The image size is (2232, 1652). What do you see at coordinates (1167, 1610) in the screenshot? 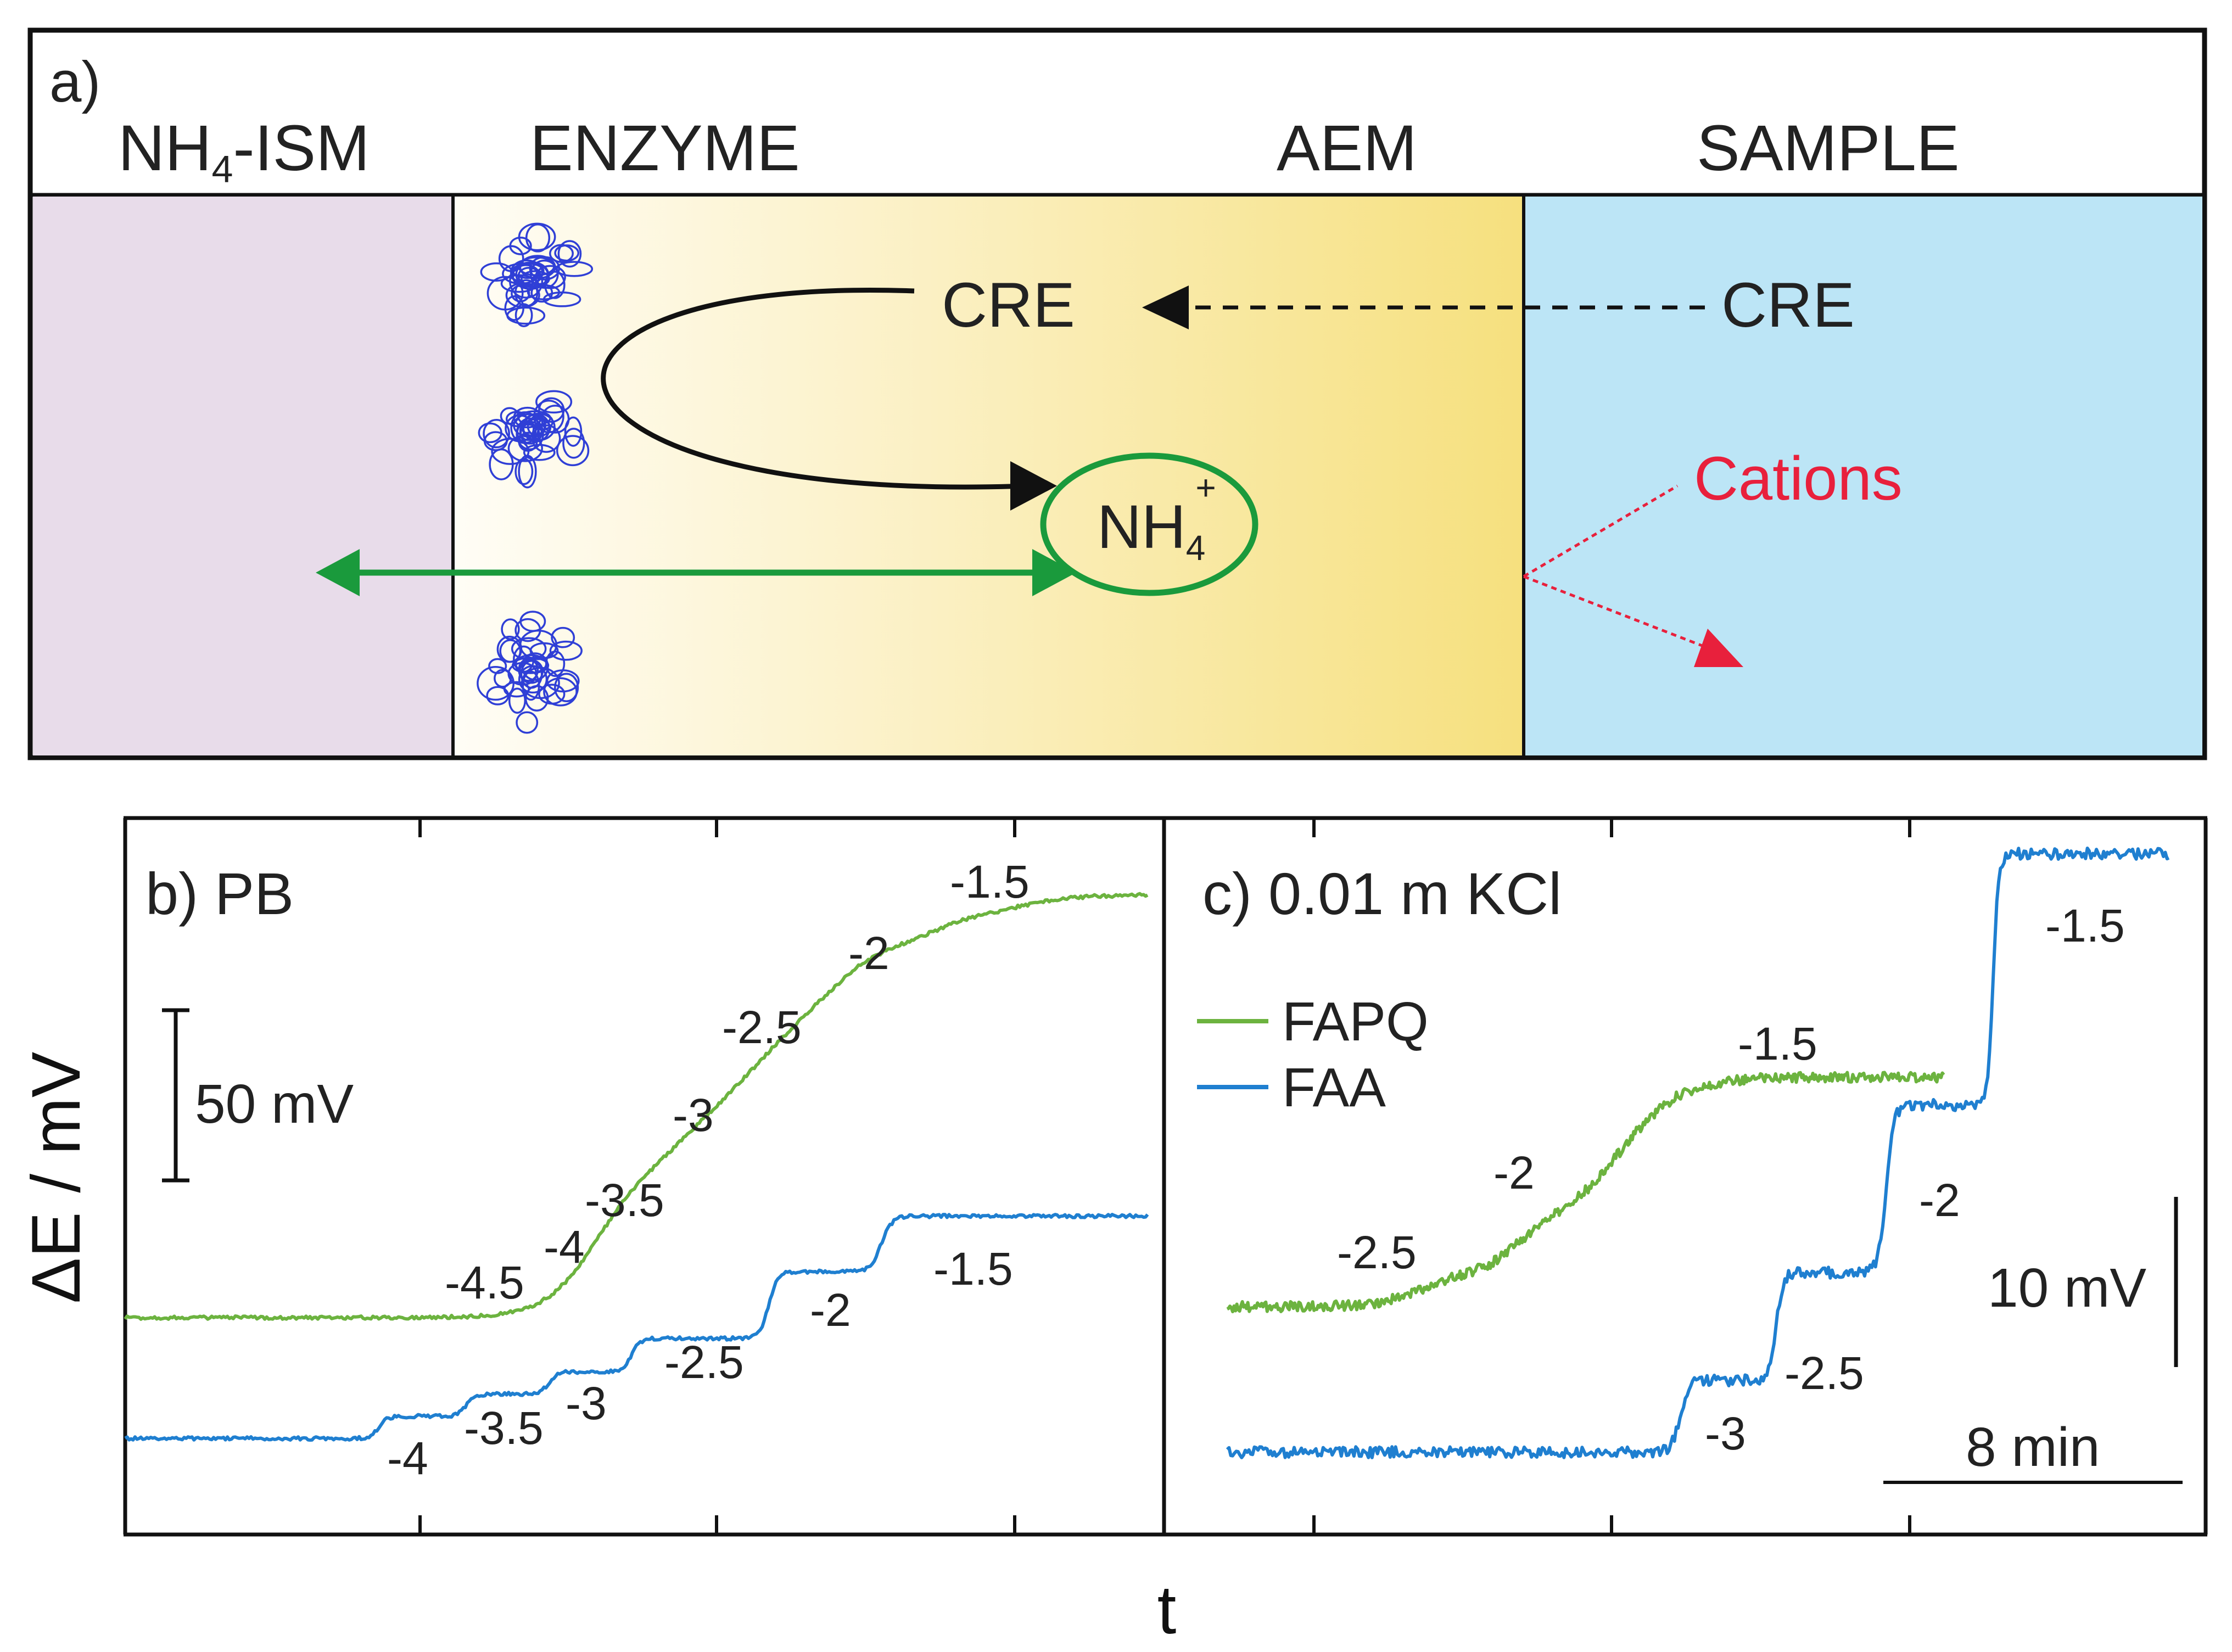
I see `x-axis-label: t` at bounding box center [1167, 1610].